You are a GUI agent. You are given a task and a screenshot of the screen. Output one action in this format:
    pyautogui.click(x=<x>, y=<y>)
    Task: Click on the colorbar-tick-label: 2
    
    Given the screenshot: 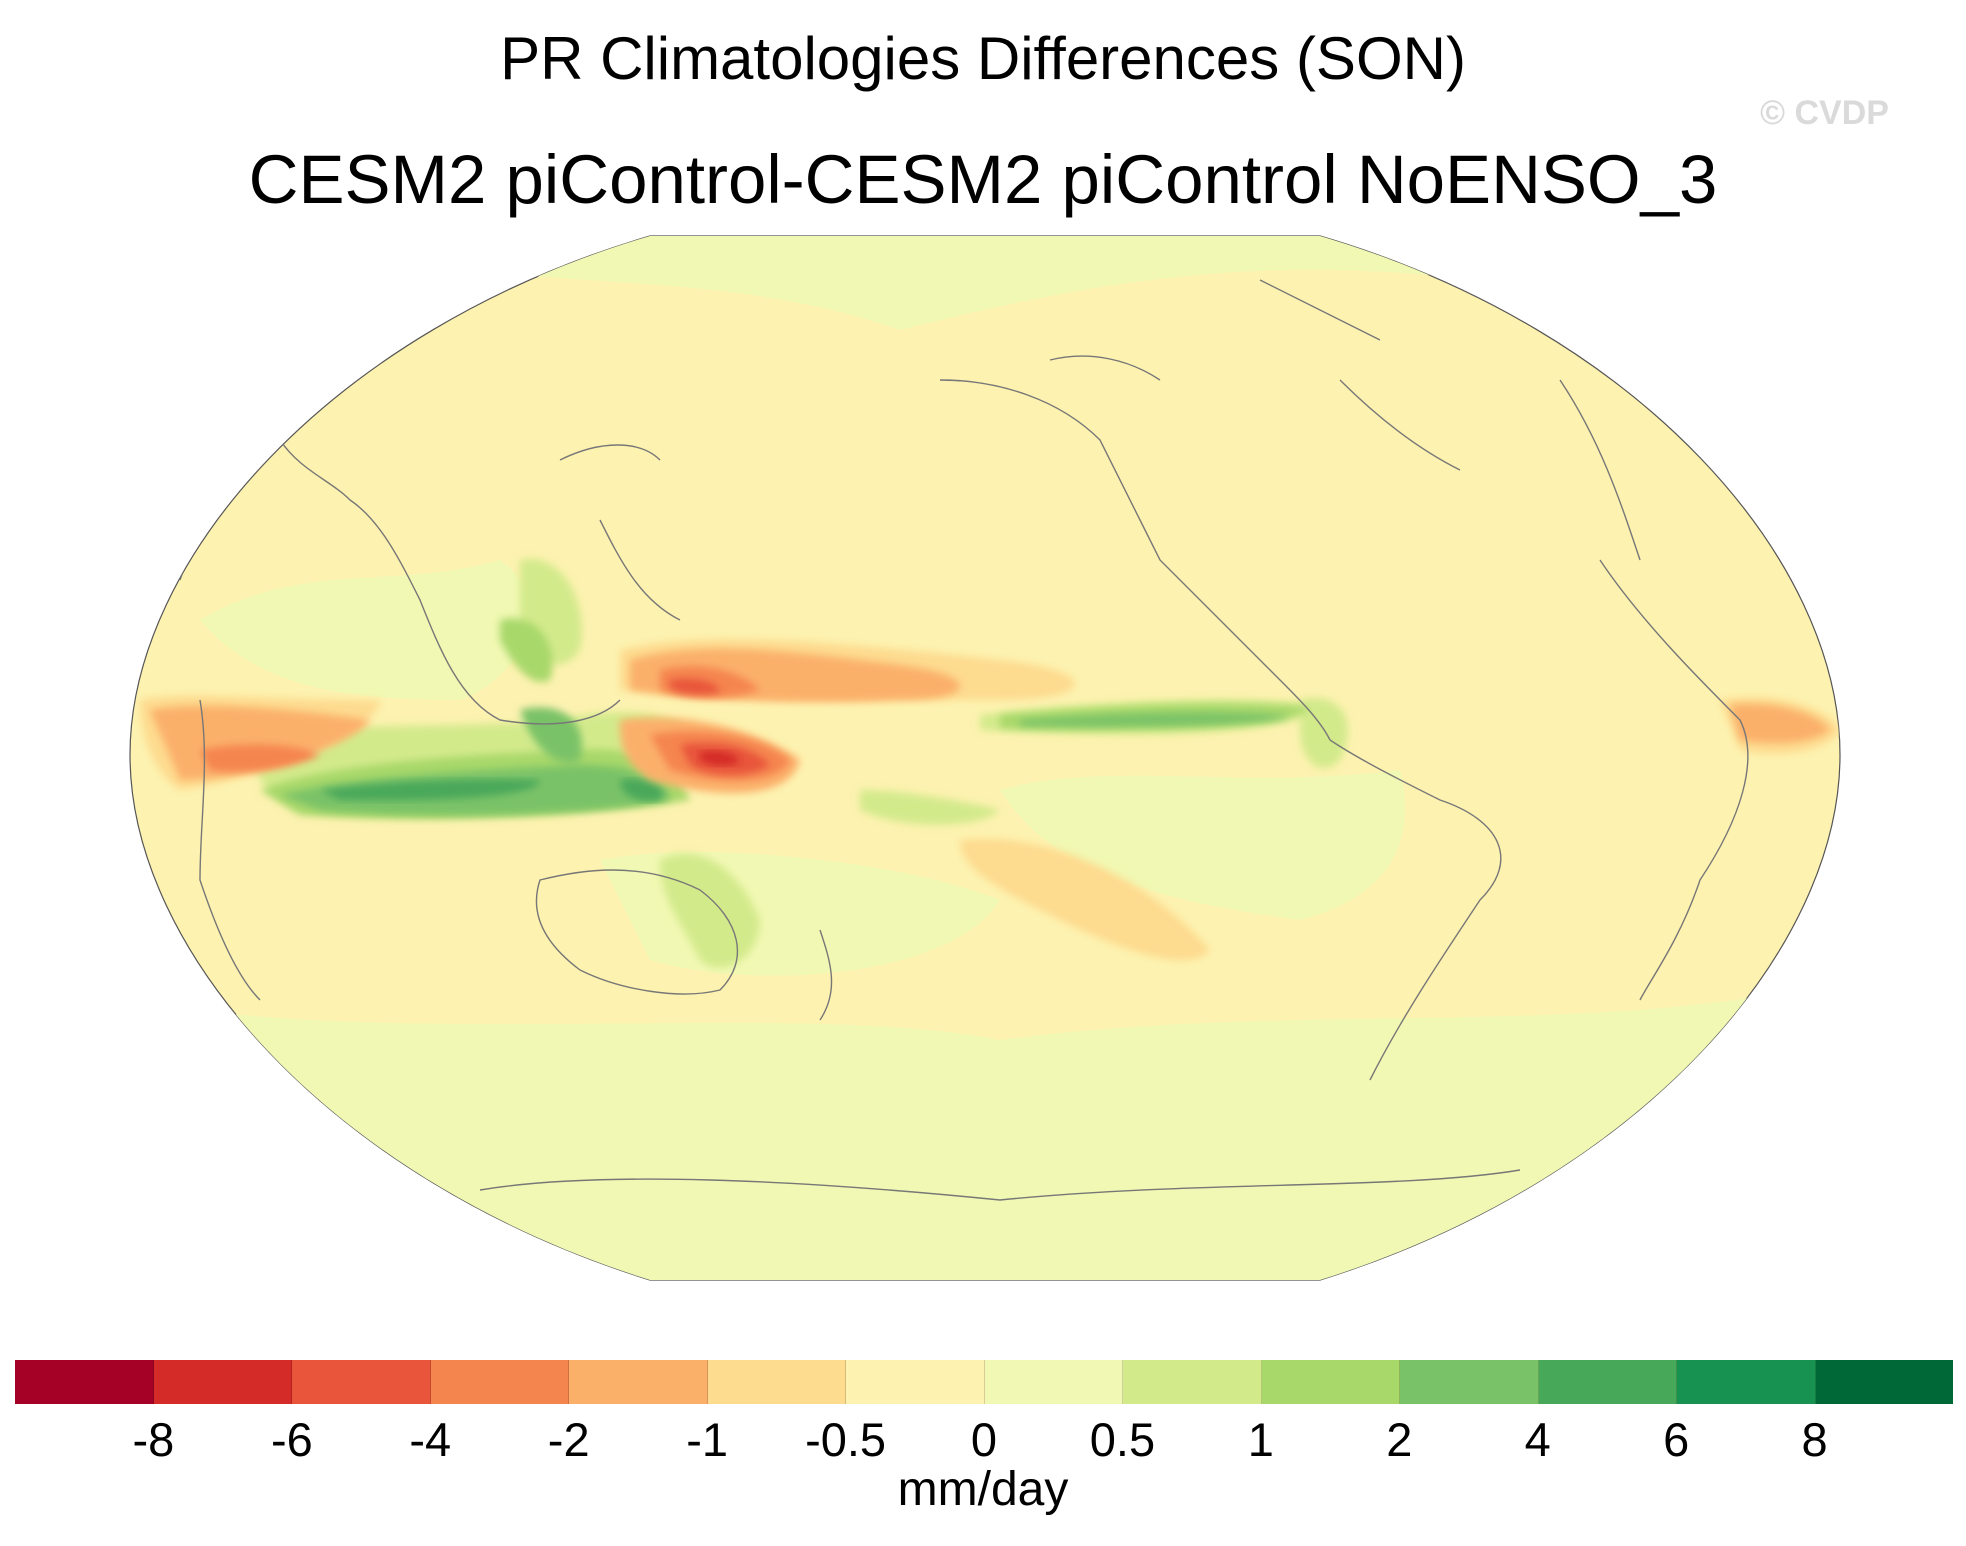 What is the action you would take?
    pyautogui.click(x=1399, y=1439)
    